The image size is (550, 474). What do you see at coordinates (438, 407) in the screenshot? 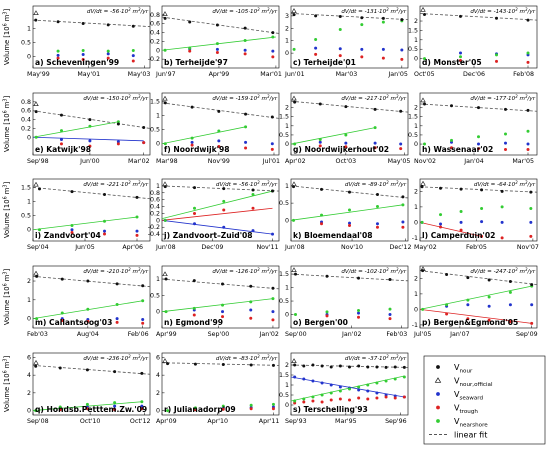
I see `legend-dot-swatch` at bounding box center [438, 407].